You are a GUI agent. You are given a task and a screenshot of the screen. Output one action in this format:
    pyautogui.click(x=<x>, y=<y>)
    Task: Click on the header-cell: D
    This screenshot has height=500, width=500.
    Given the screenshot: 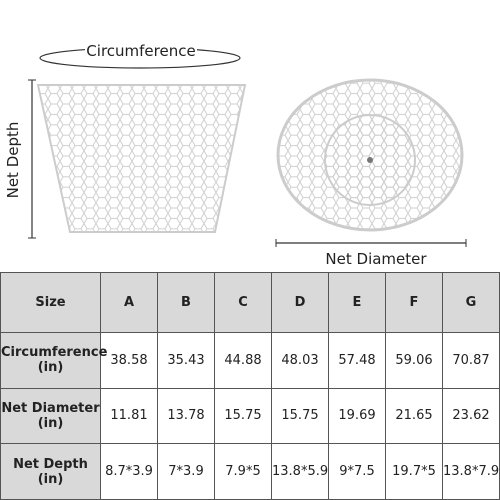 What is the action you would take?
    pyautogui.click(x=300, y=302)
    